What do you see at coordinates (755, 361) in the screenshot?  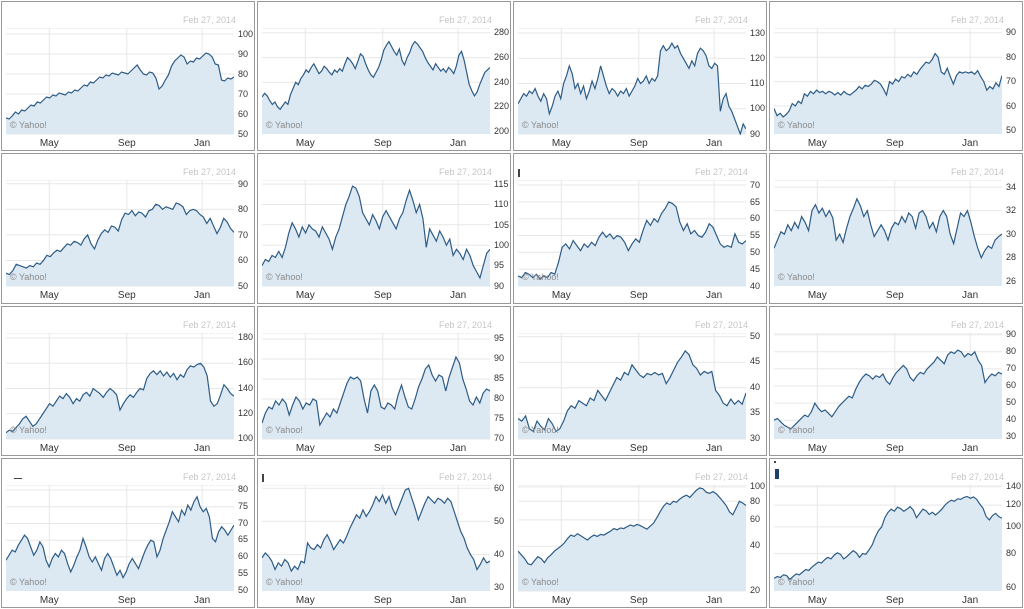 I see `y-axis-tick-label: 45` at bounding box center [755, 361].